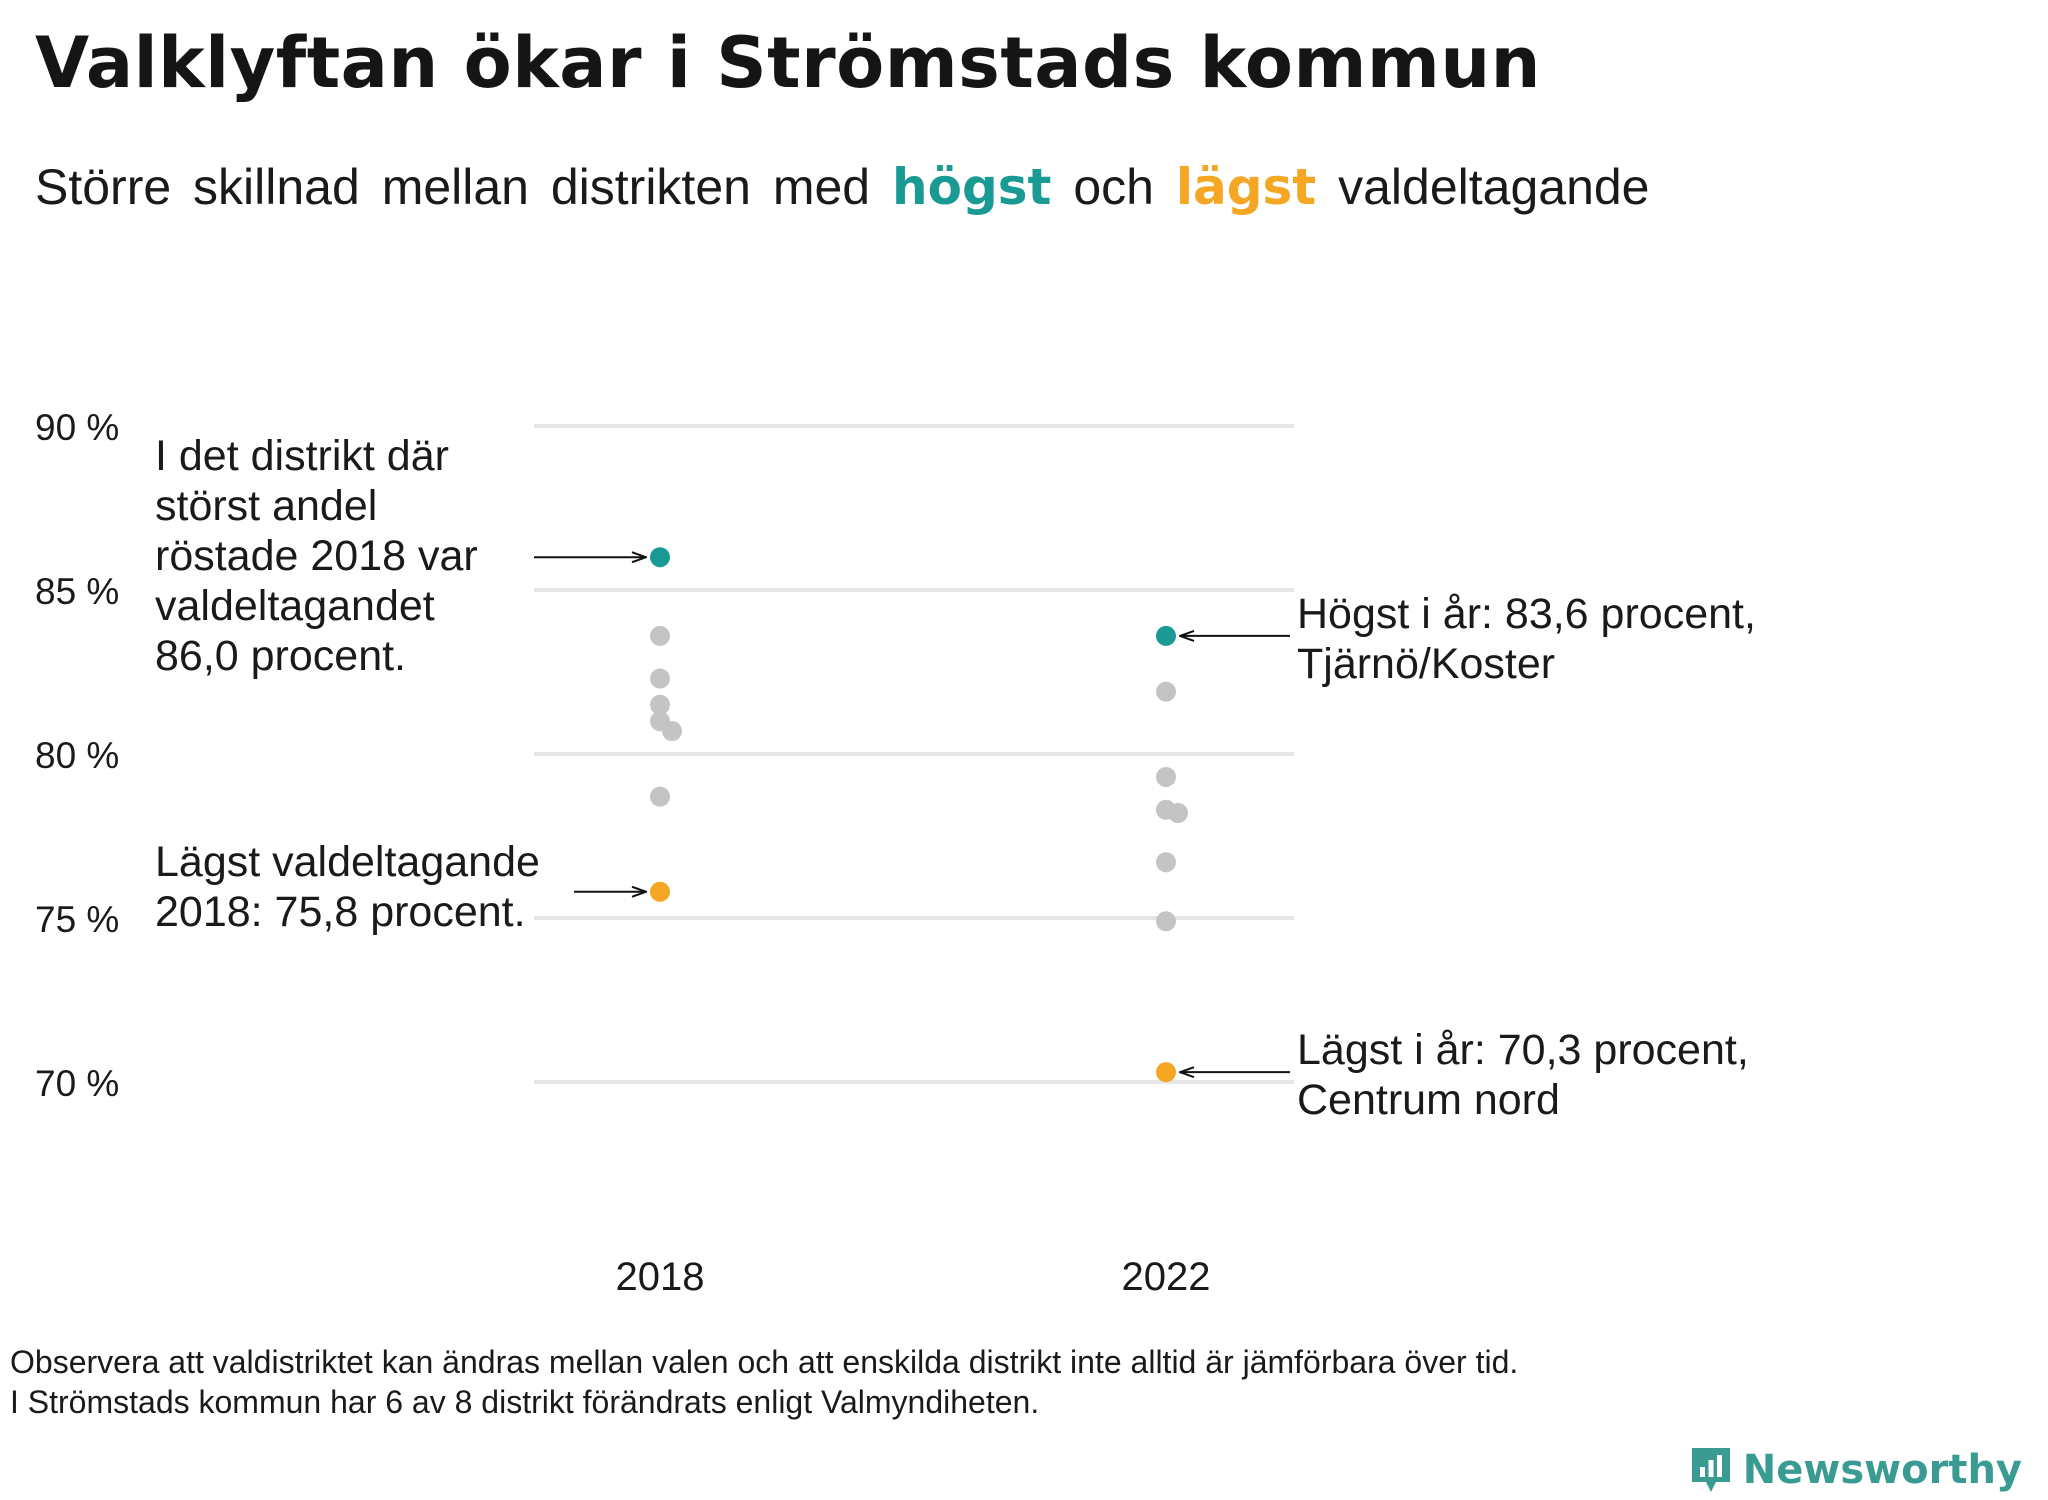 This screenshot has height=1500, width=2048. What do you see at coordinates (77, 427) in the screenshot?
I see `y-tick-label-90: 90 %` at bounding box center [77, 427].